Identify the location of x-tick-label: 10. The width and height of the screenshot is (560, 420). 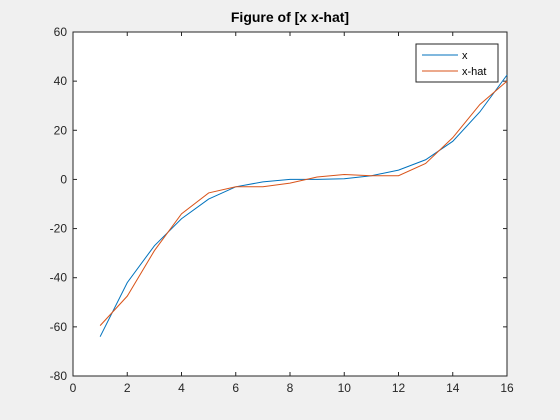
(345, 388).